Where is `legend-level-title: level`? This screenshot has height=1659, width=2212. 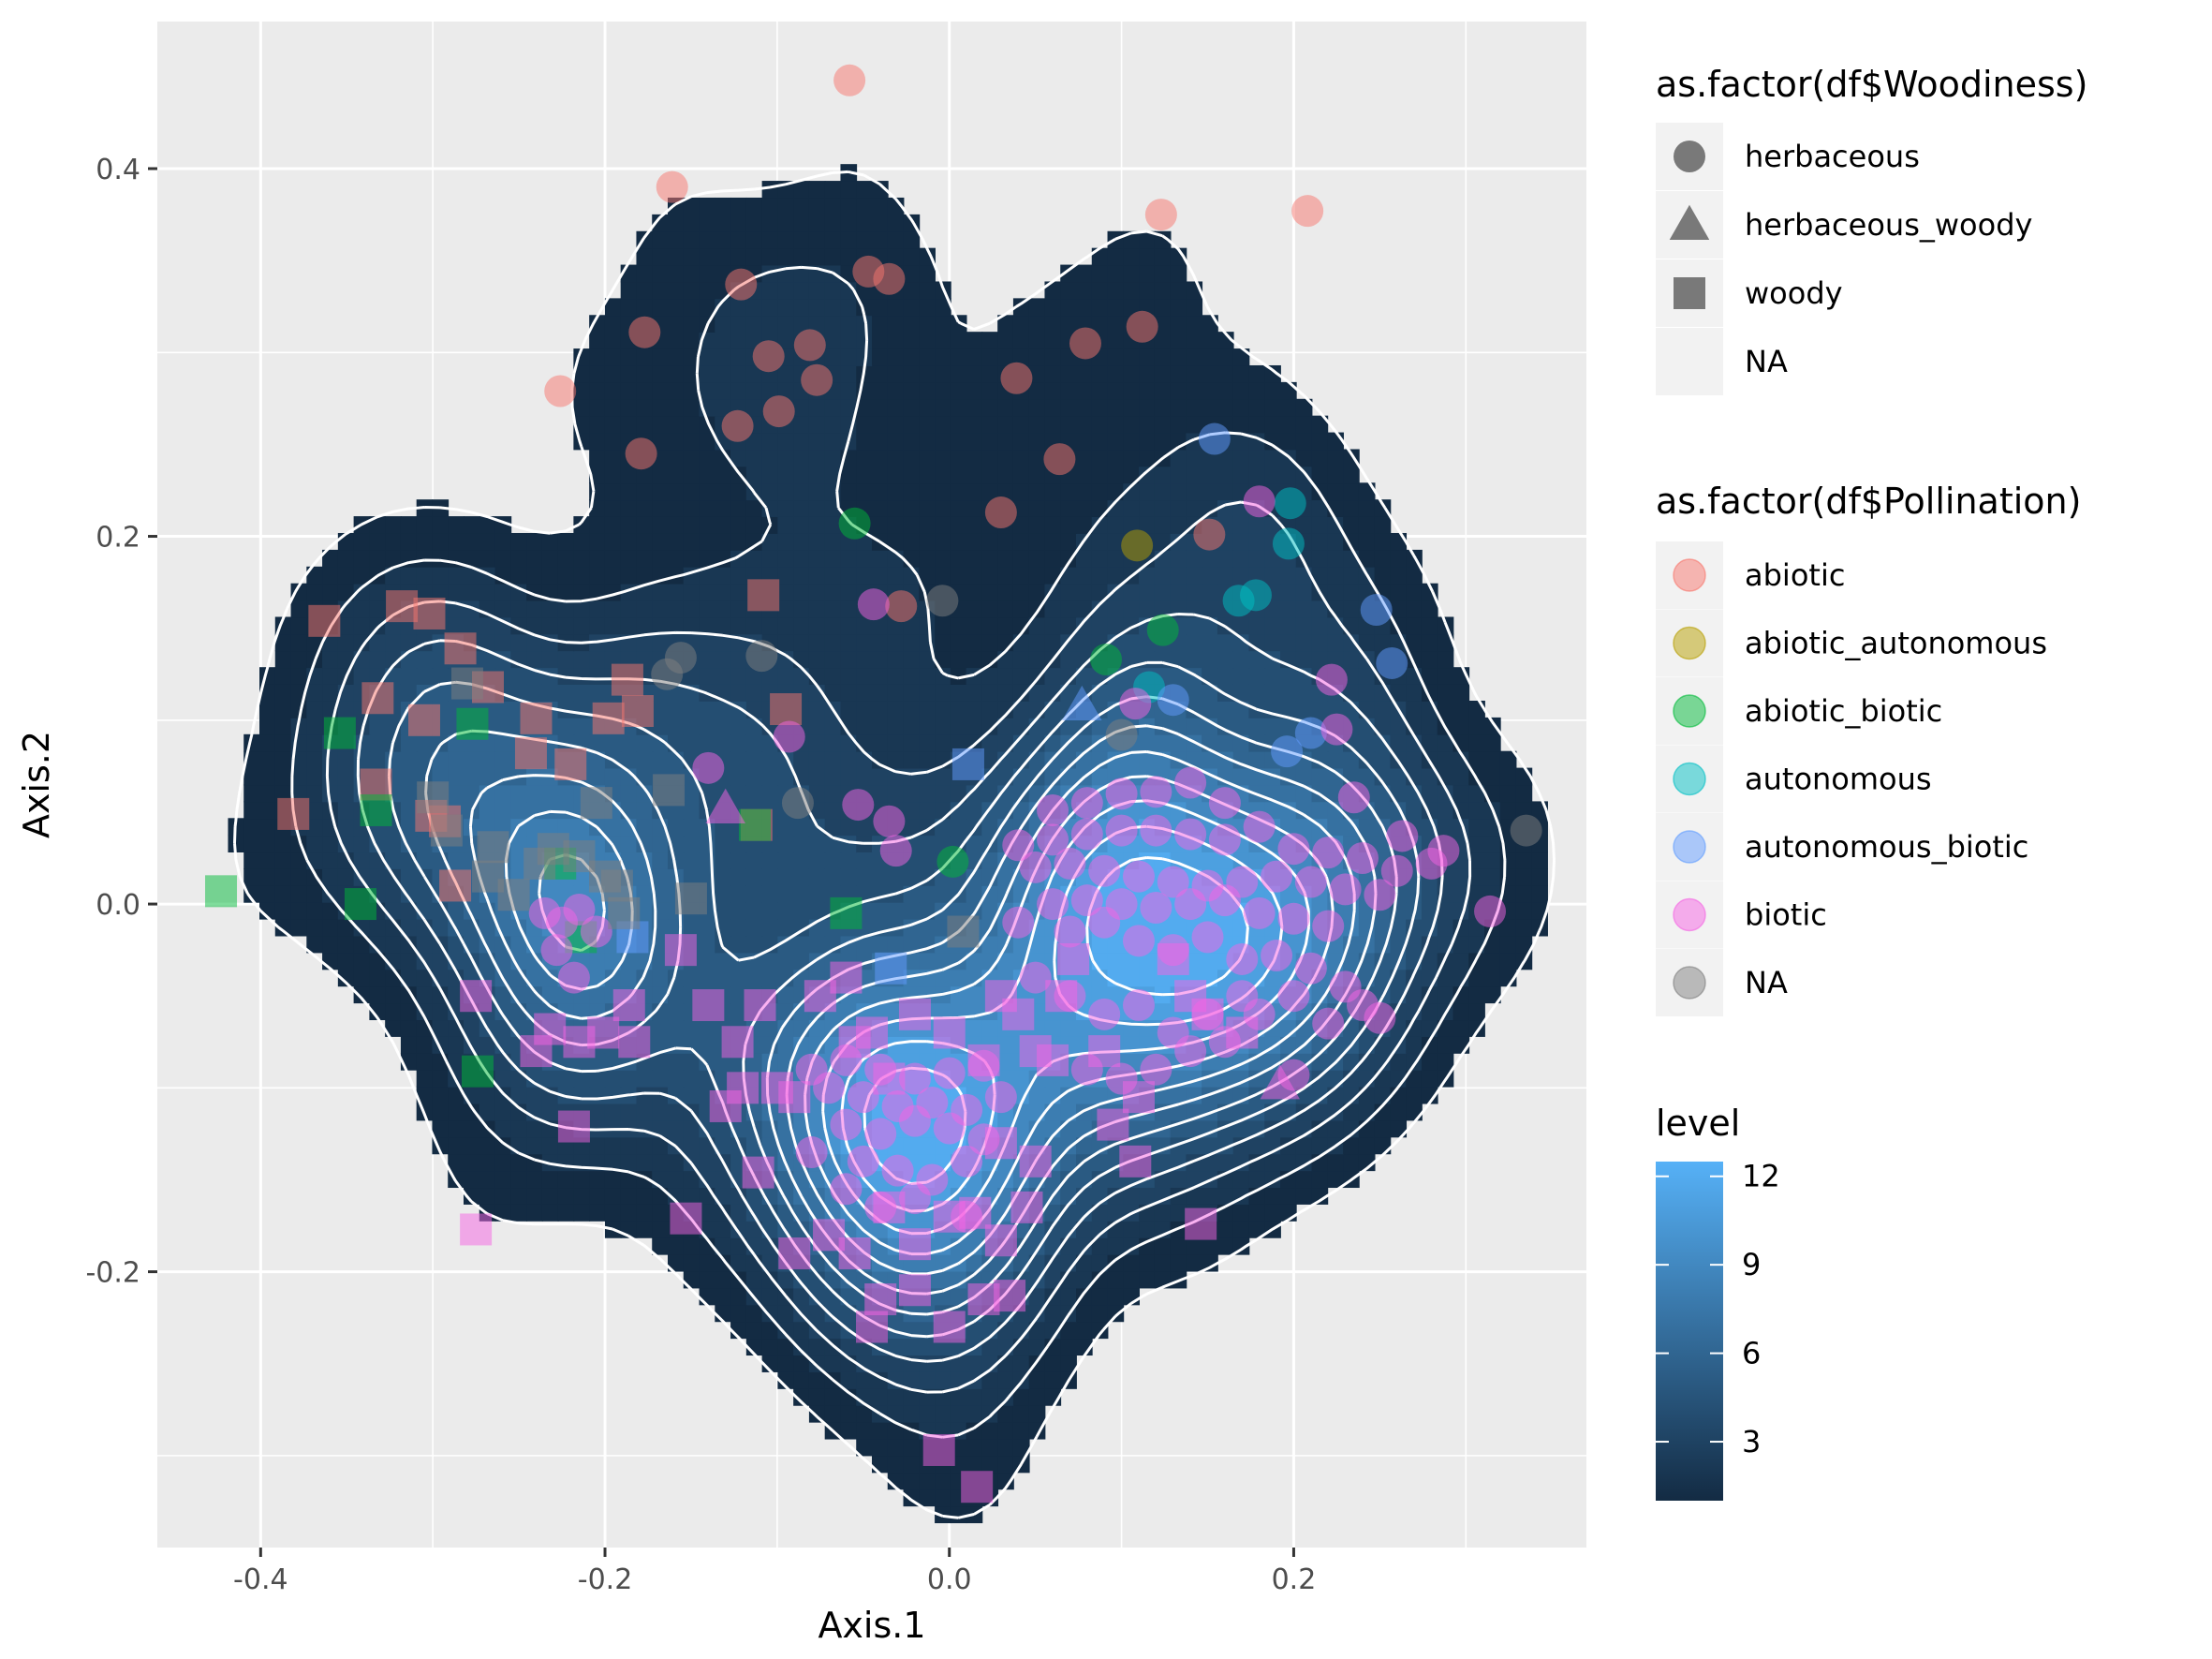 legend-level-title: level is located at coordinates (1698, 1123).